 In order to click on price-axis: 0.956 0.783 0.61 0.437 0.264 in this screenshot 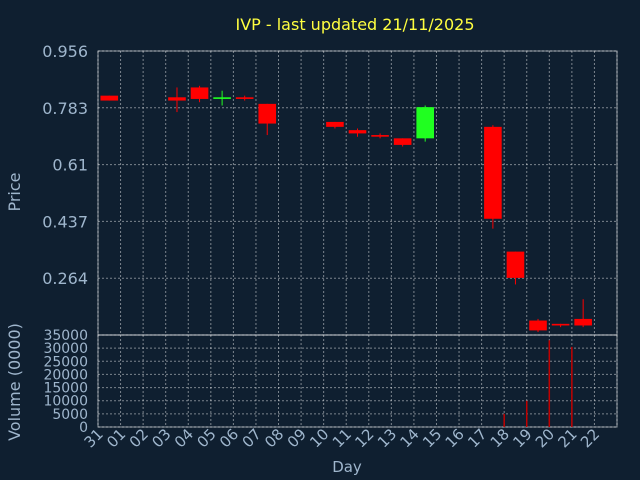, I will do `click(65, 165)`.